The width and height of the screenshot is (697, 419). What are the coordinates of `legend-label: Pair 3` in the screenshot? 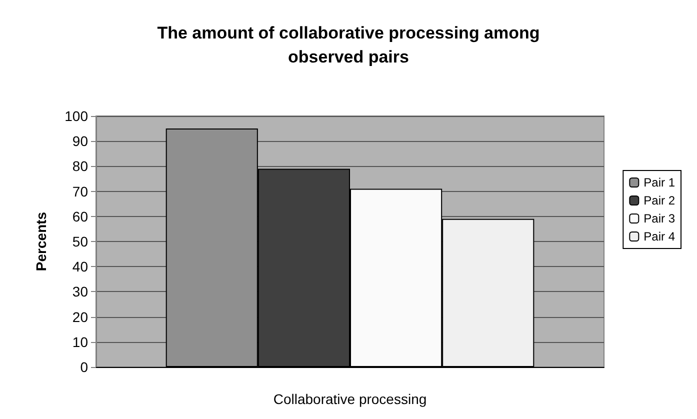 It's located at (660, 219).